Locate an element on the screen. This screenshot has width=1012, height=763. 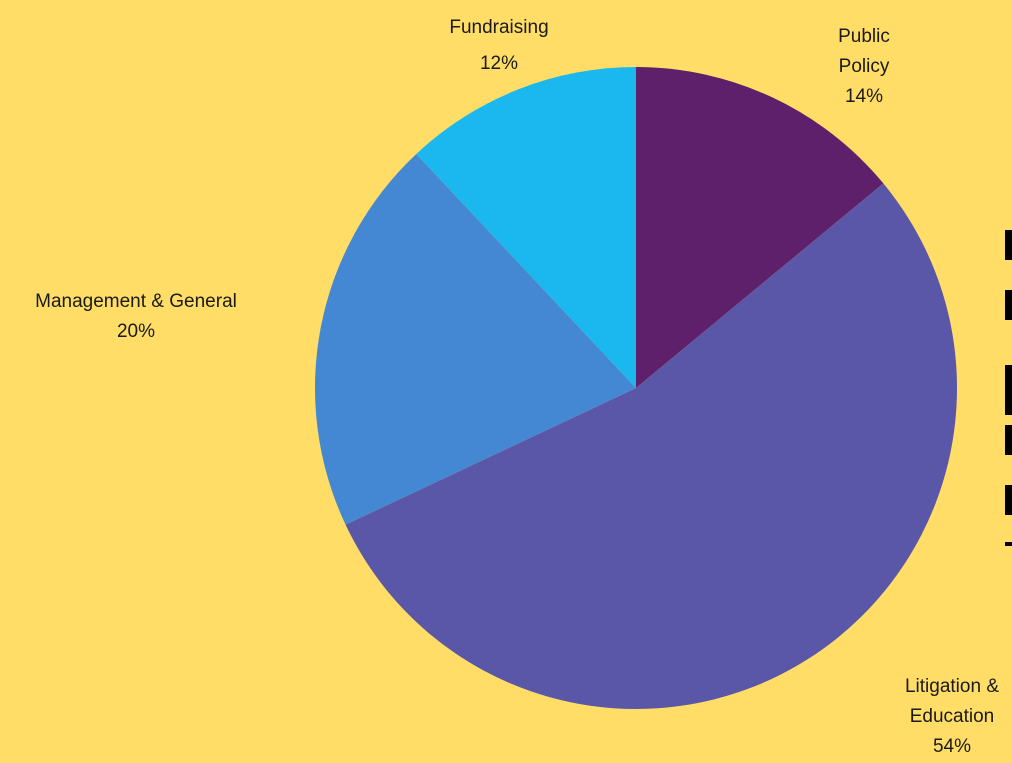
slice-percent: 12% is located at coordinates (499, 63).